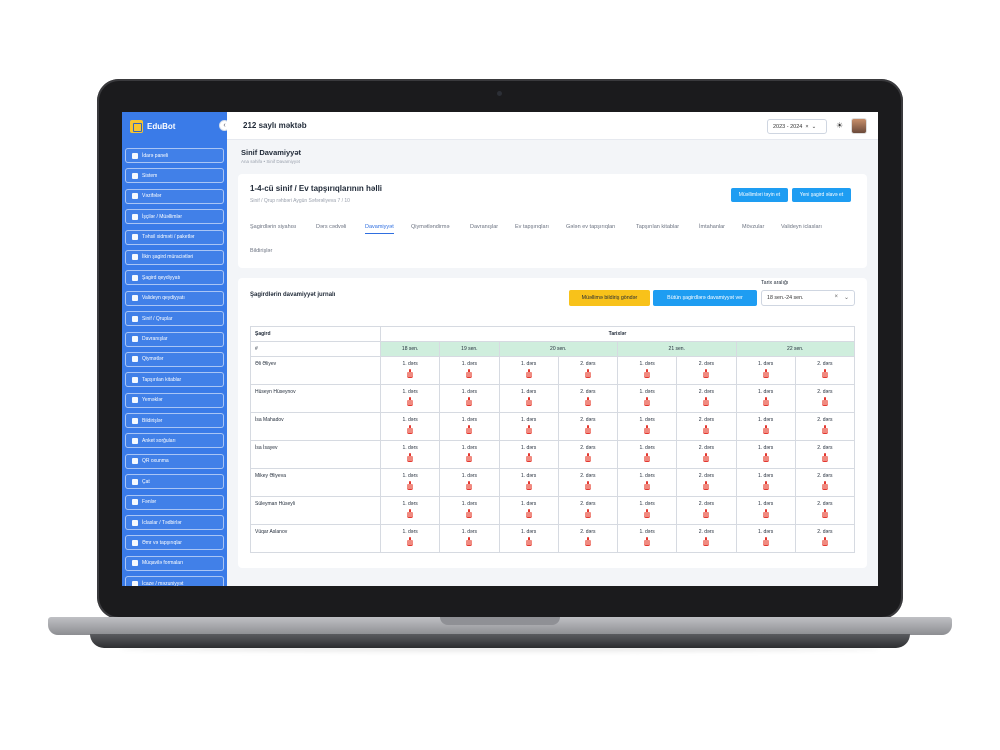 This screenshot has width=1000, height=750. I want to click on sidebar-item: Sinif / Qruplar, so click(174, 319).